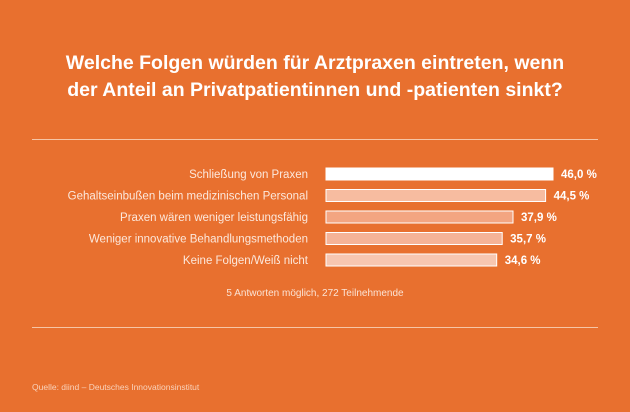 This screenshot has width=630, height=412. Describe the element at coordinates (315, 293) in the screenshot. I see `chart-note: 5 Antworten möglich, 272 Teilnehmende` at that location.